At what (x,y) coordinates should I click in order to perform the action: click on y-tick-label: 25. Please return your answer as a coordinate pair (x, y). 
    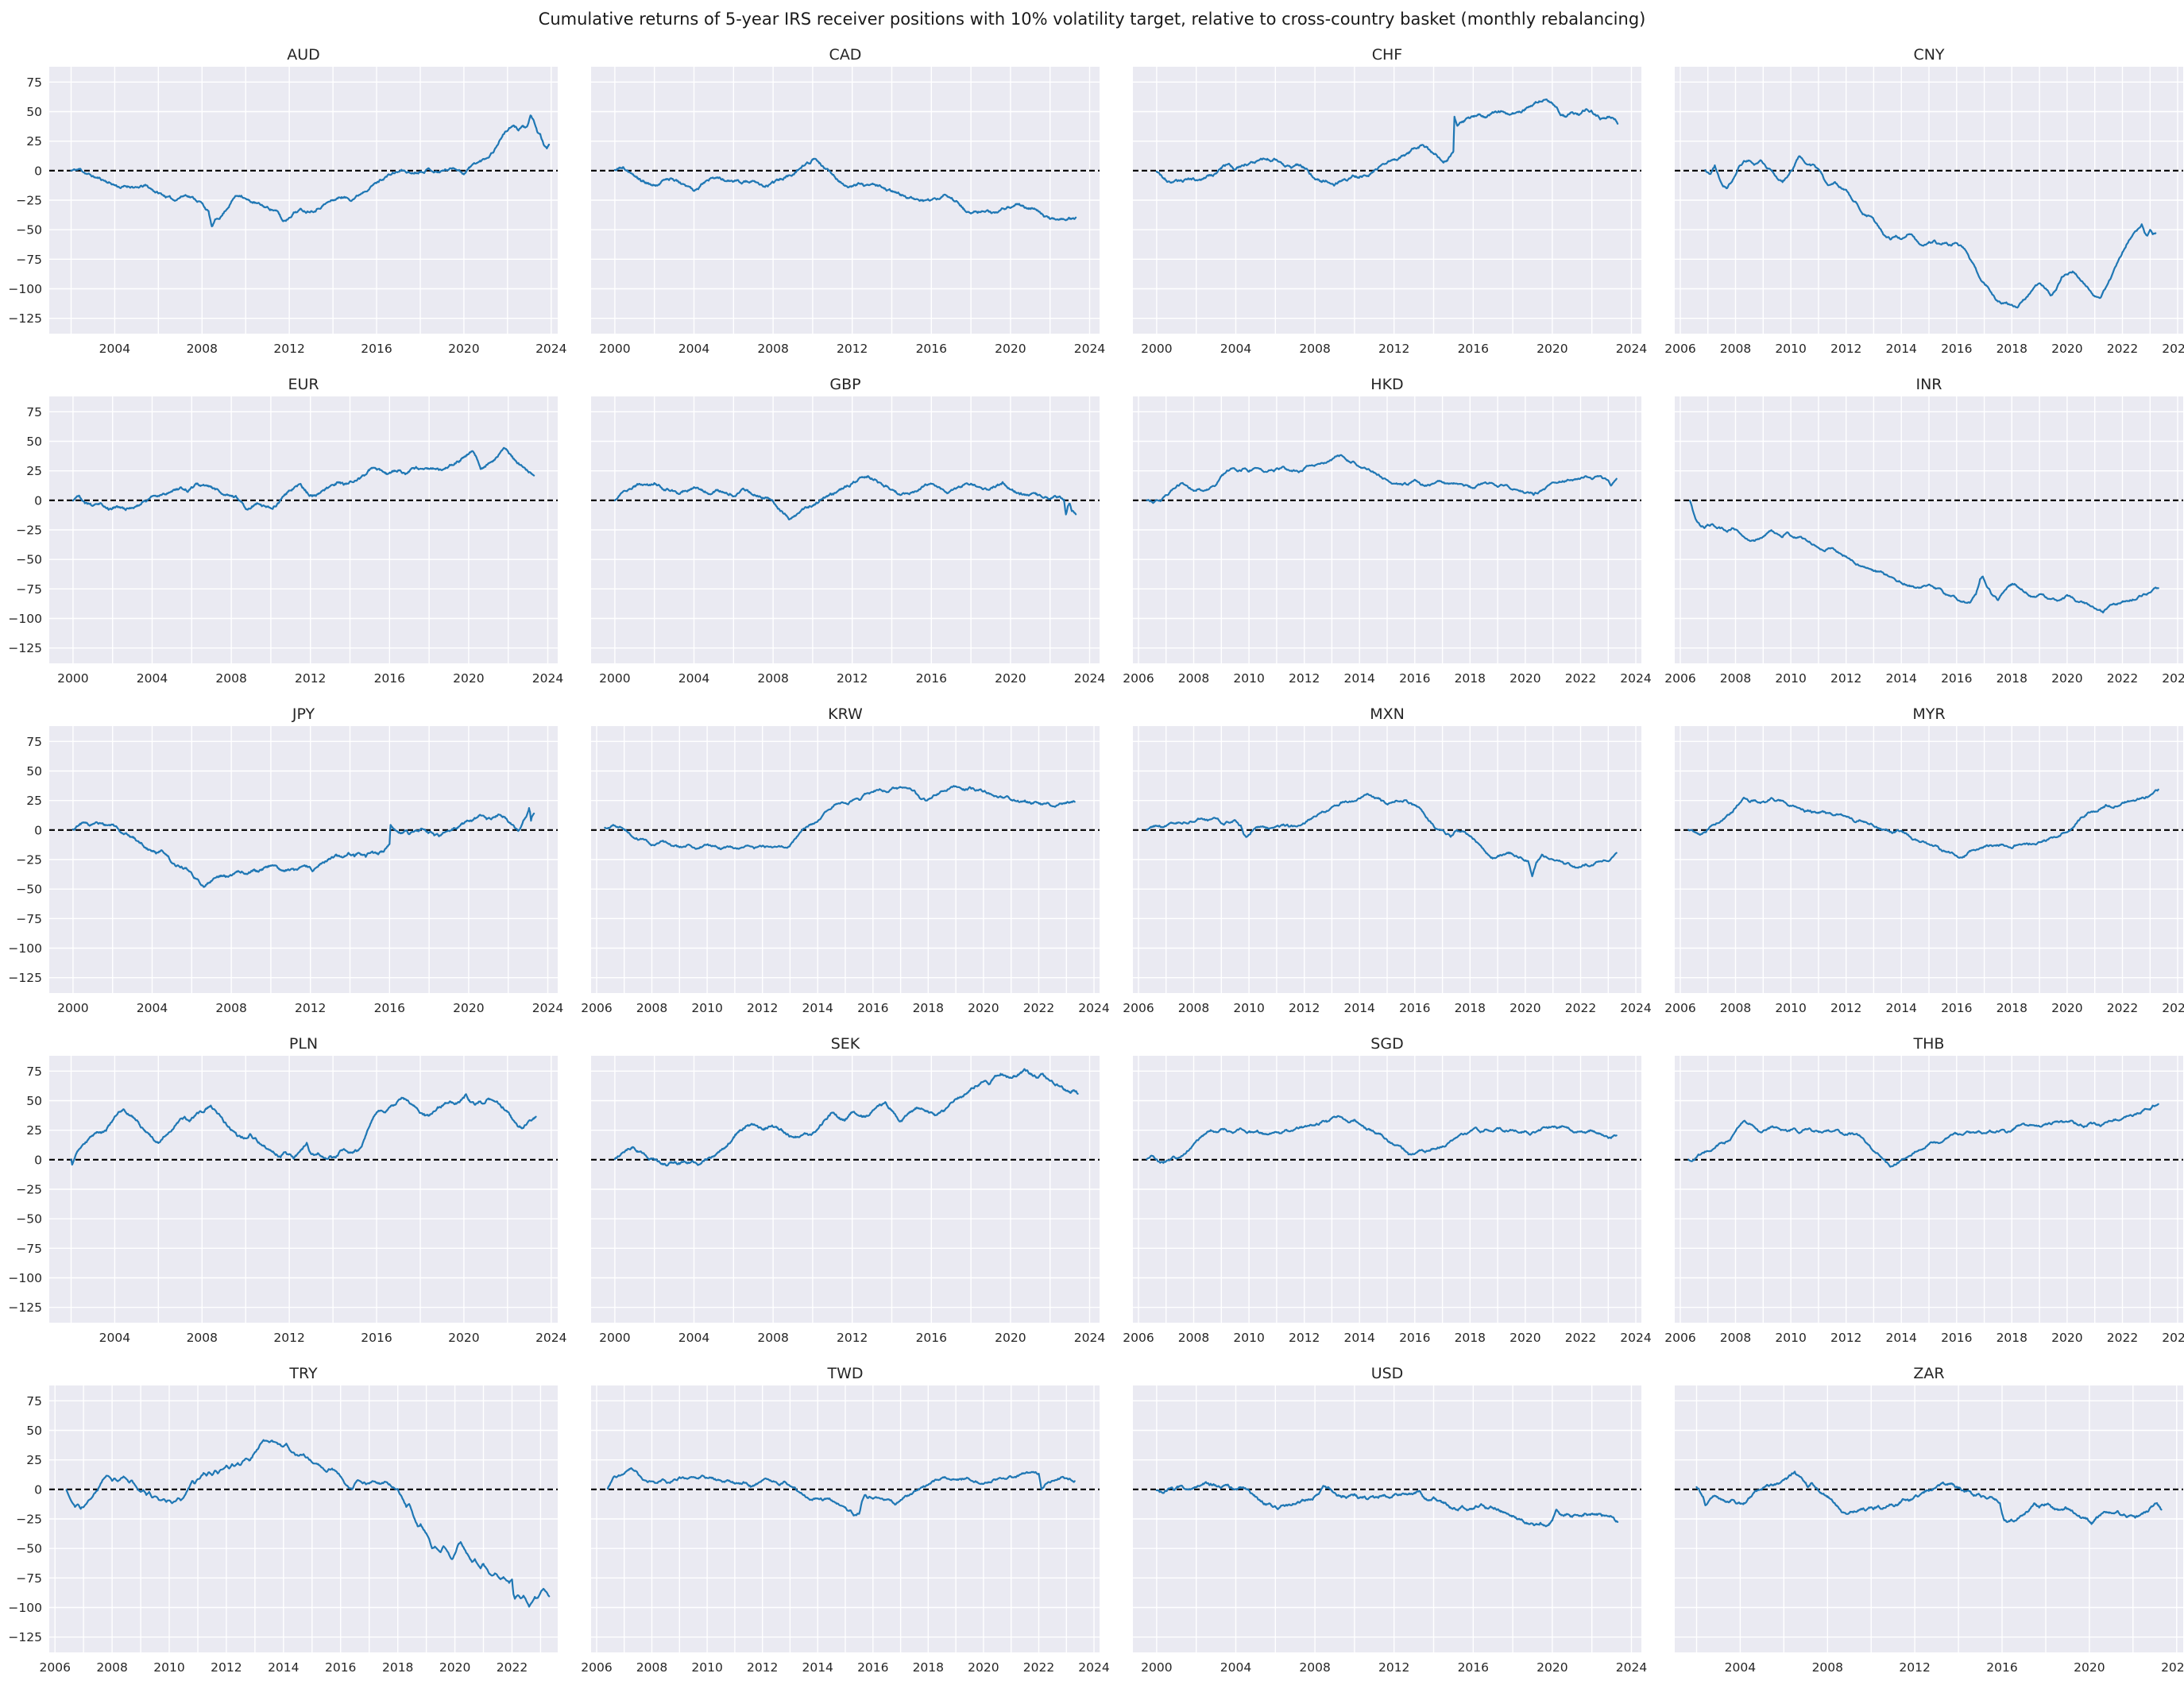
    Looking at the image, I should click on (34, 141).